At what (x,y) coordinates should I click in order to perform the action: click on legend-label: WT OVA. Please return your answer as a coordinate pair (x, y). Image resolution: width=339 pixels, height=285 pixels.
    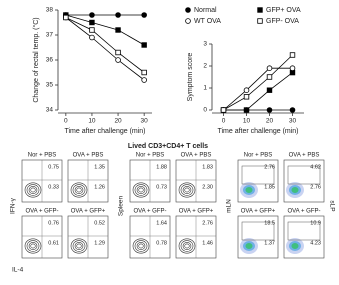
    Looking at the image, I should click on (207, 21).